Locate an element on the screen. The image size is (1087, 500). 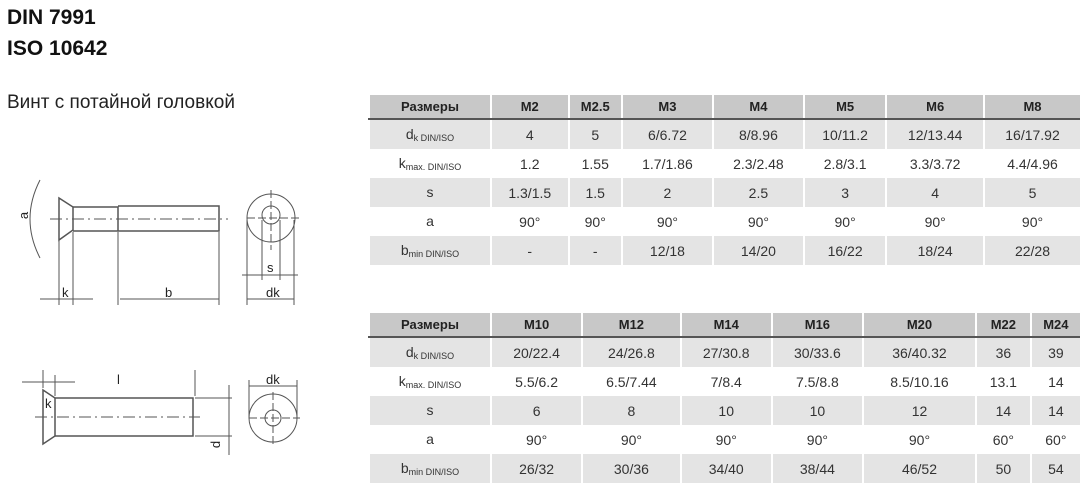
table-cell: 12/18 is located at coordinates (666, 250).